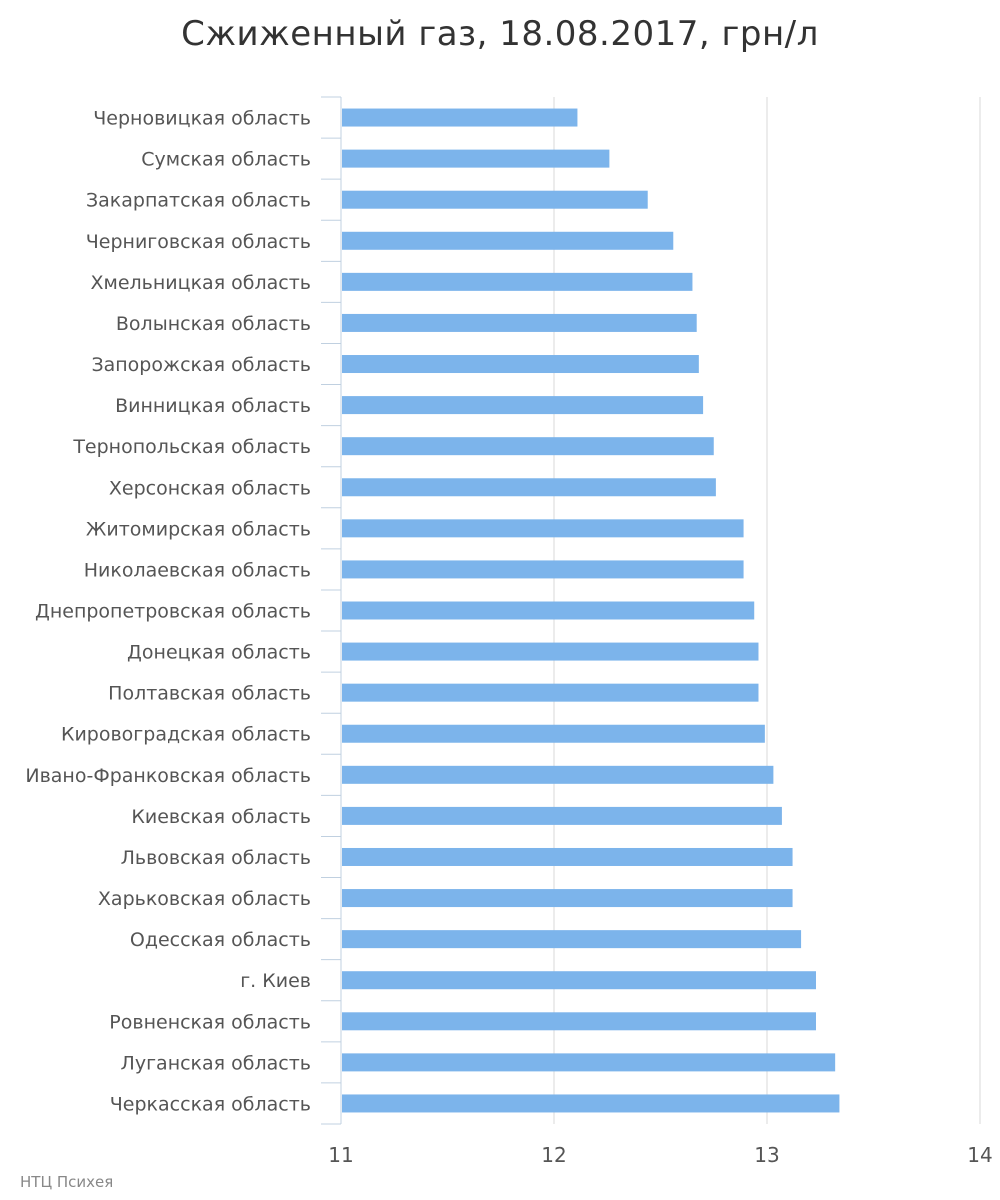 Image resolution: width=1000 pixels, height=1200 pixels. Describe the element at coordinates (213, 406) in the screenshot. I see `category-label: Винницкая область` at that location.